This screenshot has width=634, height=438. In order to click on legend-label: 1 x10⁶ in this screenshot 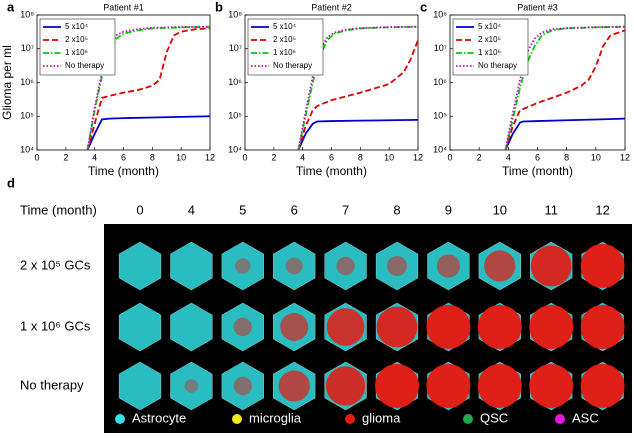, I will do `click(489, 52)`.